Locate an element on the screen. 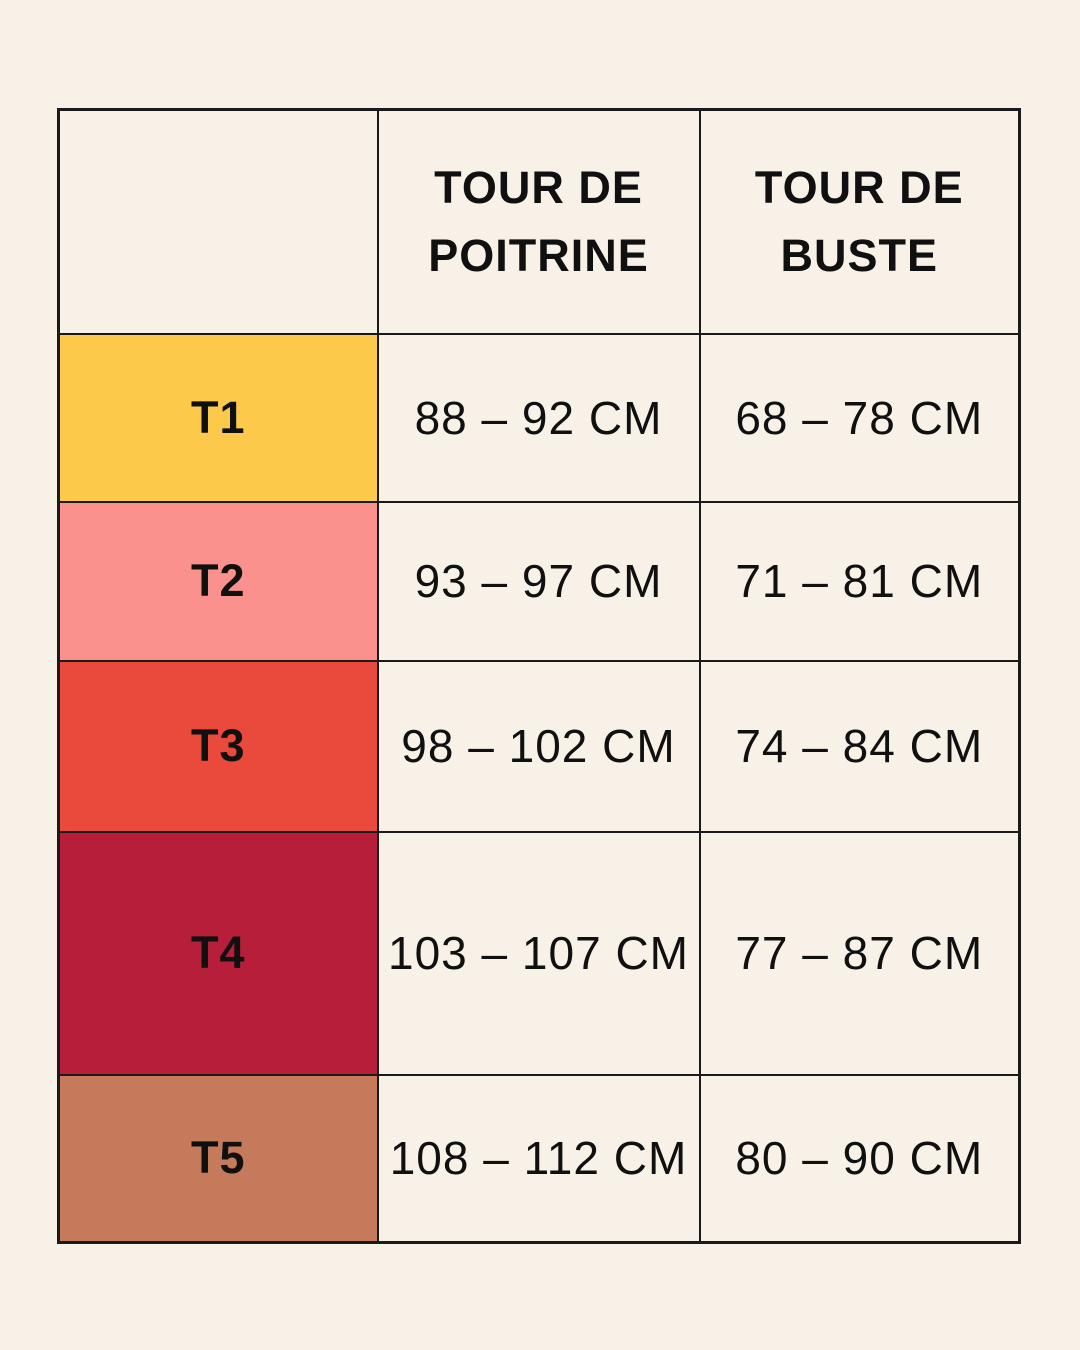 This screenshot has height=1350, width=1080. poitrine-value-t2: 93 – 97 CM is located at coordinates (538, 581).